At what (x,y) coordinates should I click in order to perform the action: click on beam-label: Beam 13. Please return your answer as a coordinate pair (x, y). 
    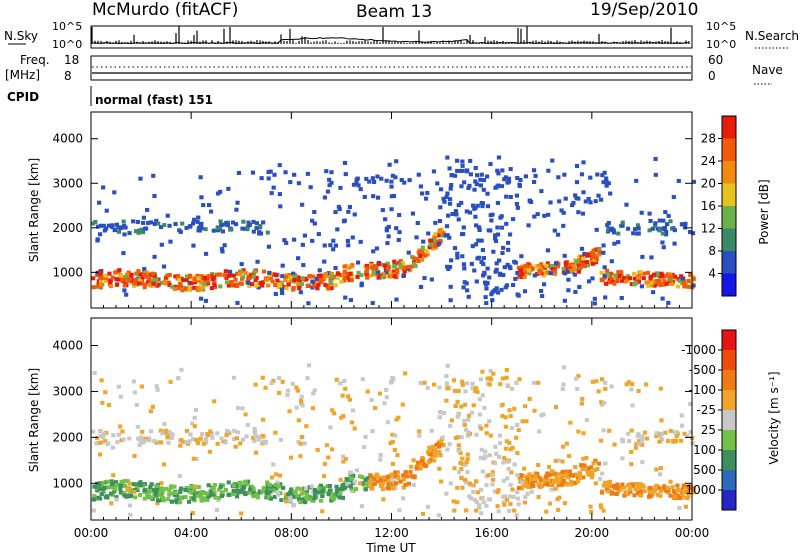
    Looking at the image, I should click on (394, 12).